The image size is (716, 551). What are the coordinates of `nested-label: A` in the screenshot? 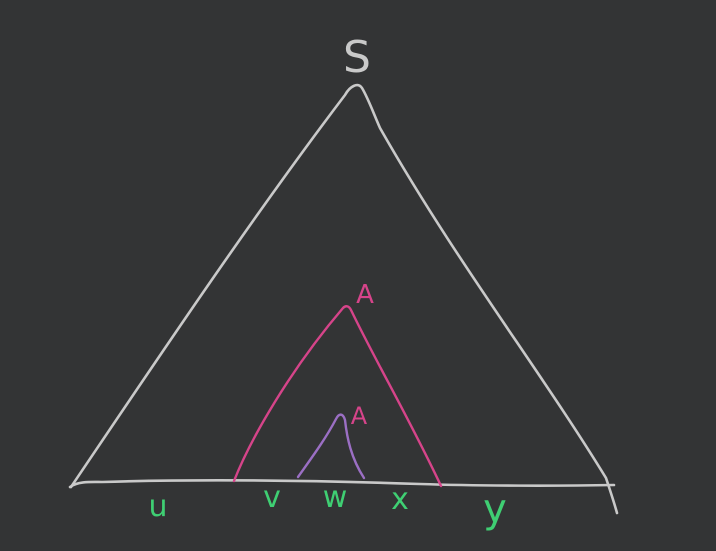 It's located at (359, 416).